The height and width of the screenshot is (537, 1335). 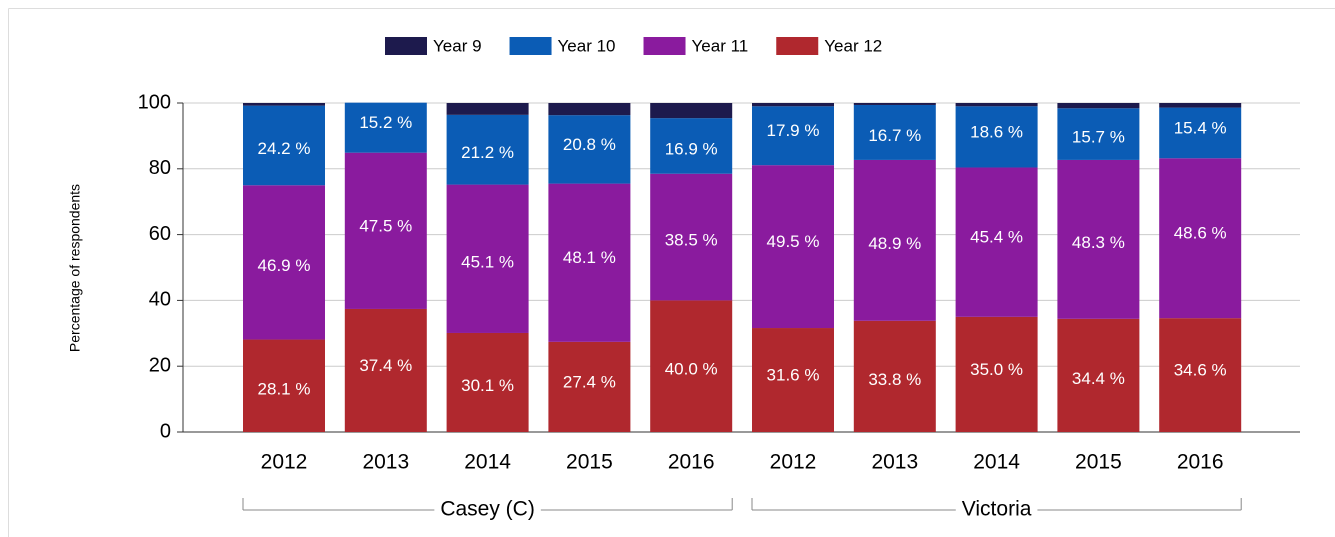 I want to click on legend-label: Year 9, so click(x=457, y=45).